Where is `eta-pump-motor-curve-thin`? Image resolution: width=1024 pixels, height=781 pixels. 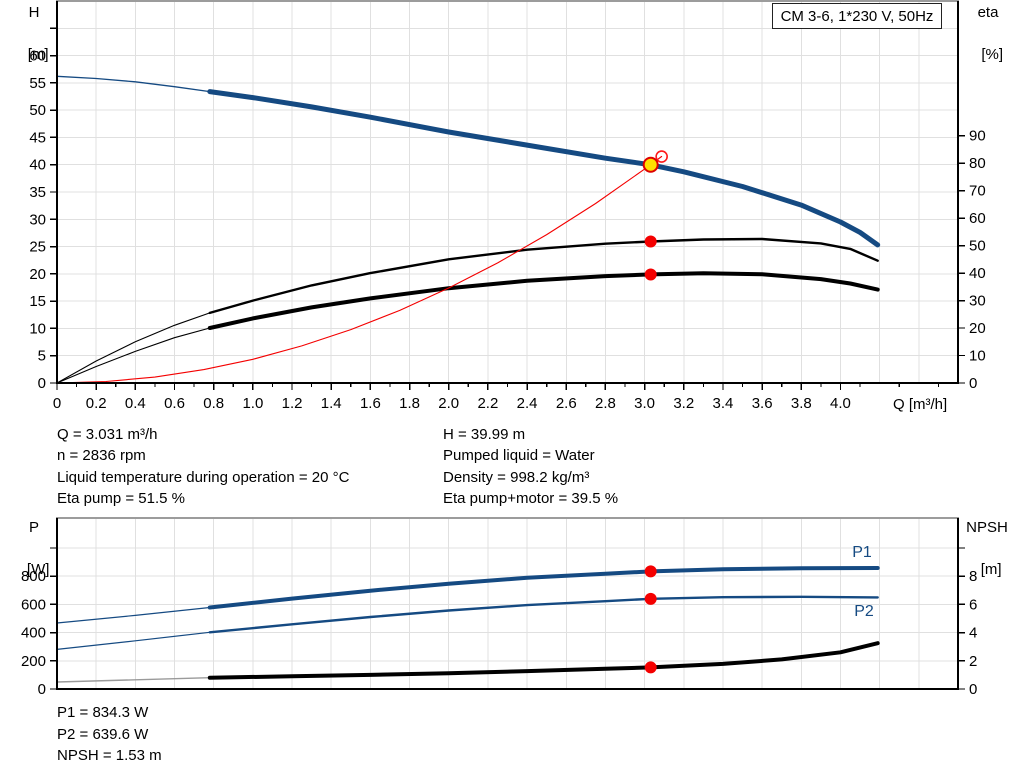 eta-pump-motor-curve-thin is located at coordinates (133, 355).